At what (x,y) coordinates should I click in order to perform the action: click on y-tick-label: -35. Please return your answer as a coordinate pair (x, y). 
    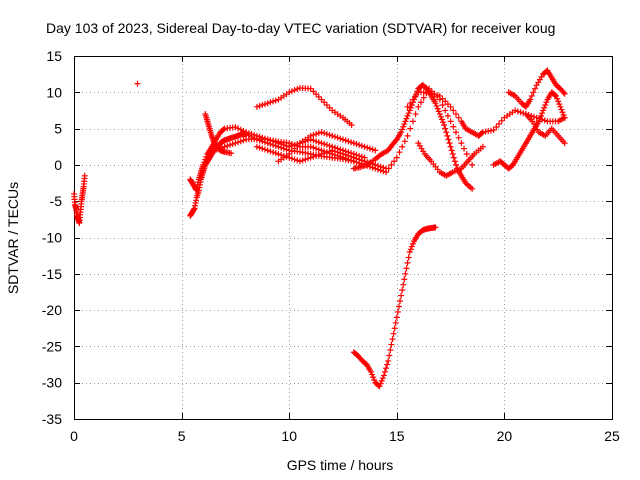
    Looking at the image, I should click on (52, 419).